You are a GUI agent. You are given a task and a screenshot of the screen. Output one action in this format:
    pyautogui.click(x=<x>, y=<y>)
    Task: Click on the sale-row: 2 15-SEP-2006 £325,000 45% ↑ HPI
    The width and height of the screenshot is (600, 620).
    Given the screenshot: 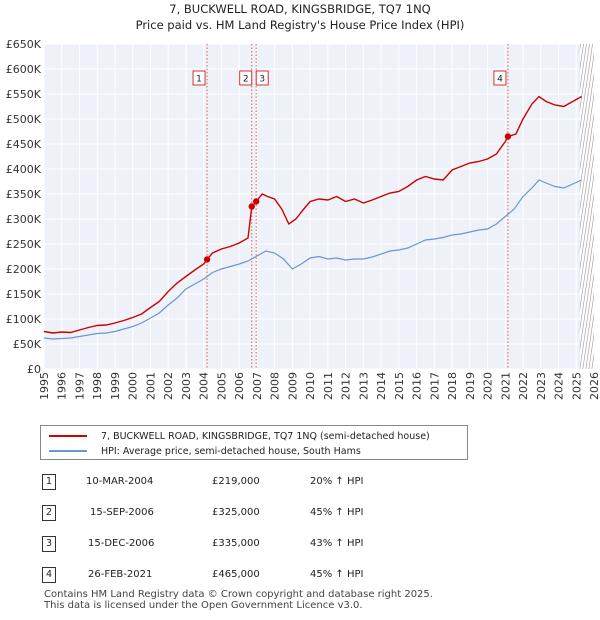 What is the action you would take?
    pyautogui.click(x=242, y=516)
    